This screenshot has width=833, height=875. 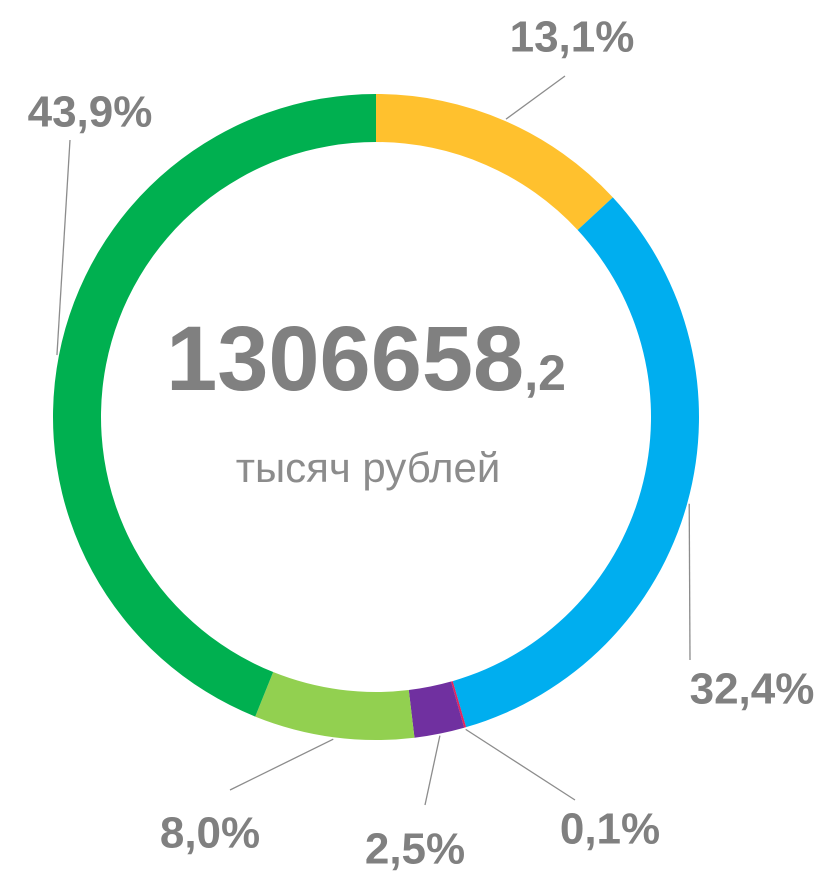 What do you see at coordinates (545, 373) in the screenshot?
I see `total-decimal: ,2` at bounding box center [545, 373].